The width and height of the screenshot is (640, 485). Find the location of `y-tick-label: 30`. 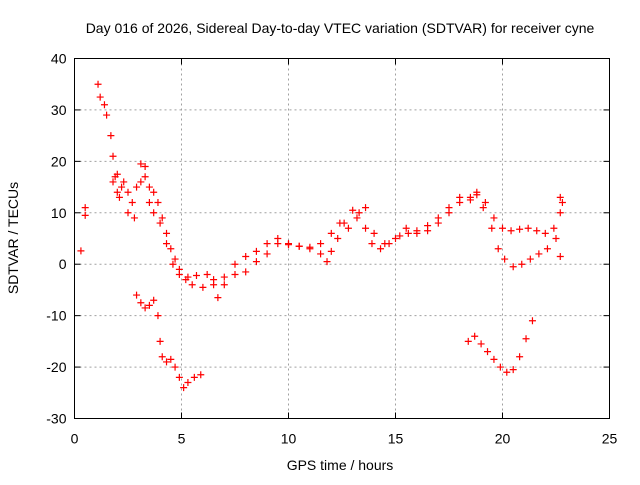

y-tick-label: 30 is located at coordinates (59, 110).